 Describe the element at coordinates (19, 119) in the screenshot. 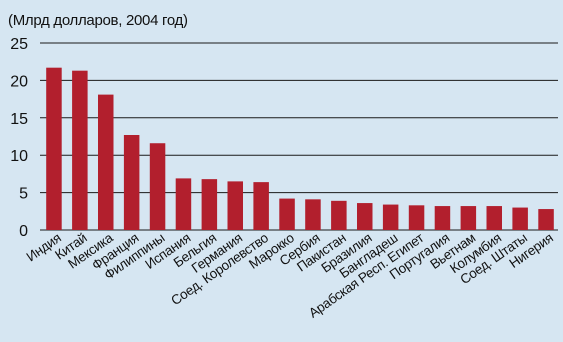

I see `y-tick-label: 15` at that location.